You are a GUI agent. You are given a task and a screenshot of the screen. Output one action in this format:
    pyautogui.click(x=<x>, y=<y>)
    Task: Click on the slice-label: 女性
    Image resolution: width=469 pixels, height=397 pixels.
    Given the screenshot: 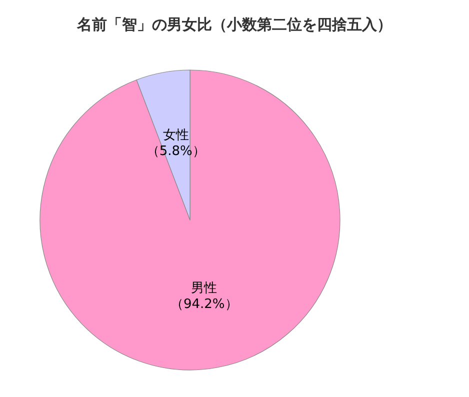 What is the action you would take?
    pyautogui.click(x=175, y=135)
    